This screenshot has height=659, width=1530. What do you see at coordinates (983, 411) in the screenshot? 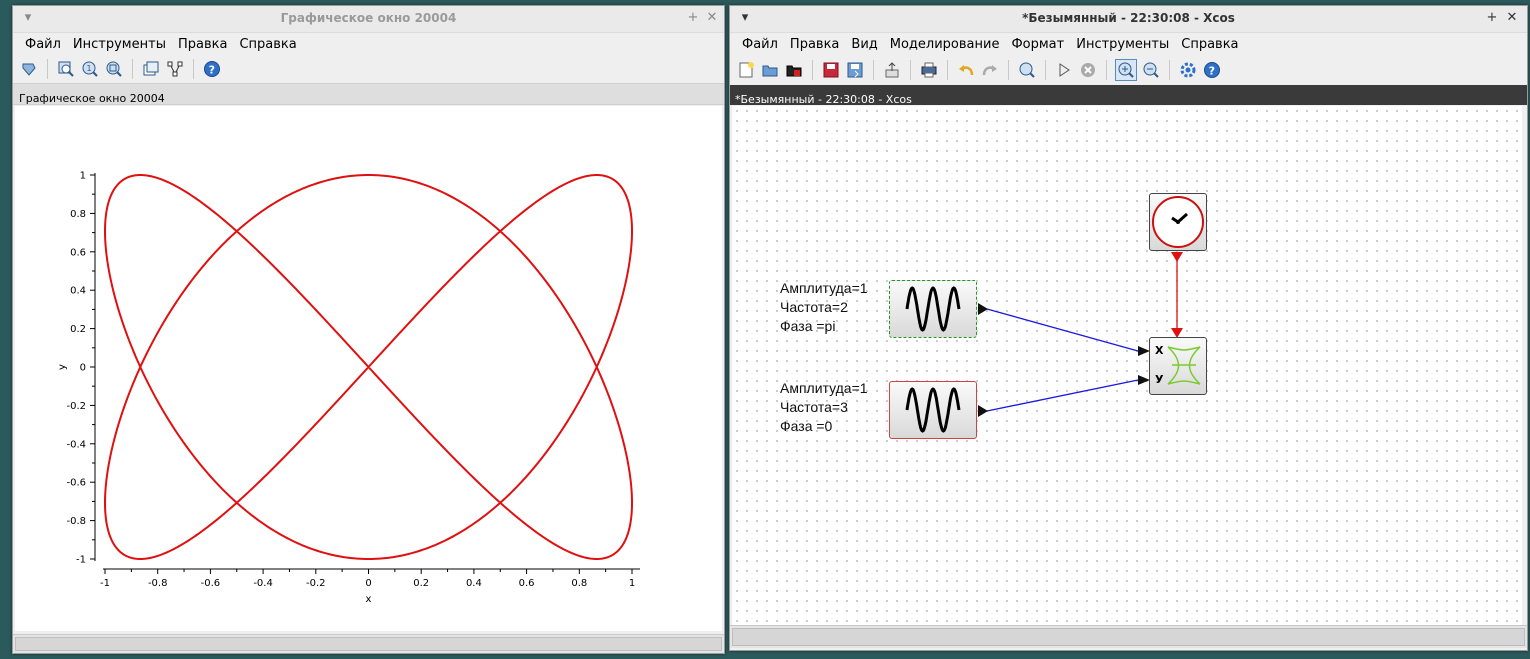
I see `sine2-output-port` at bounding box center [983, 411].